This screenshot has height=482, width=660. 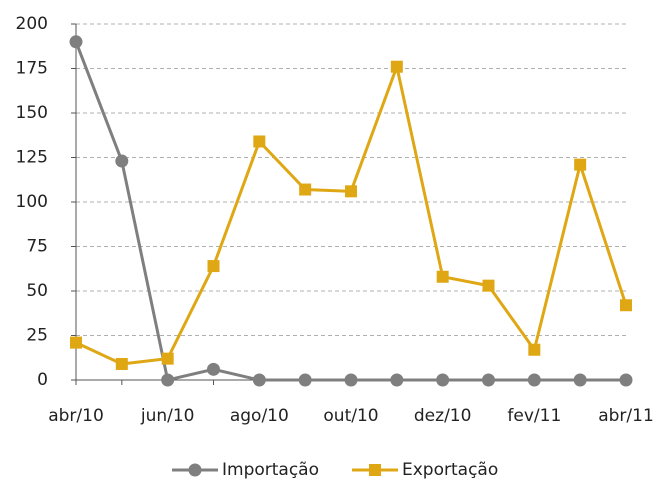 I want to click on x-tick-label: abr/10, so click(x=76, y=416).